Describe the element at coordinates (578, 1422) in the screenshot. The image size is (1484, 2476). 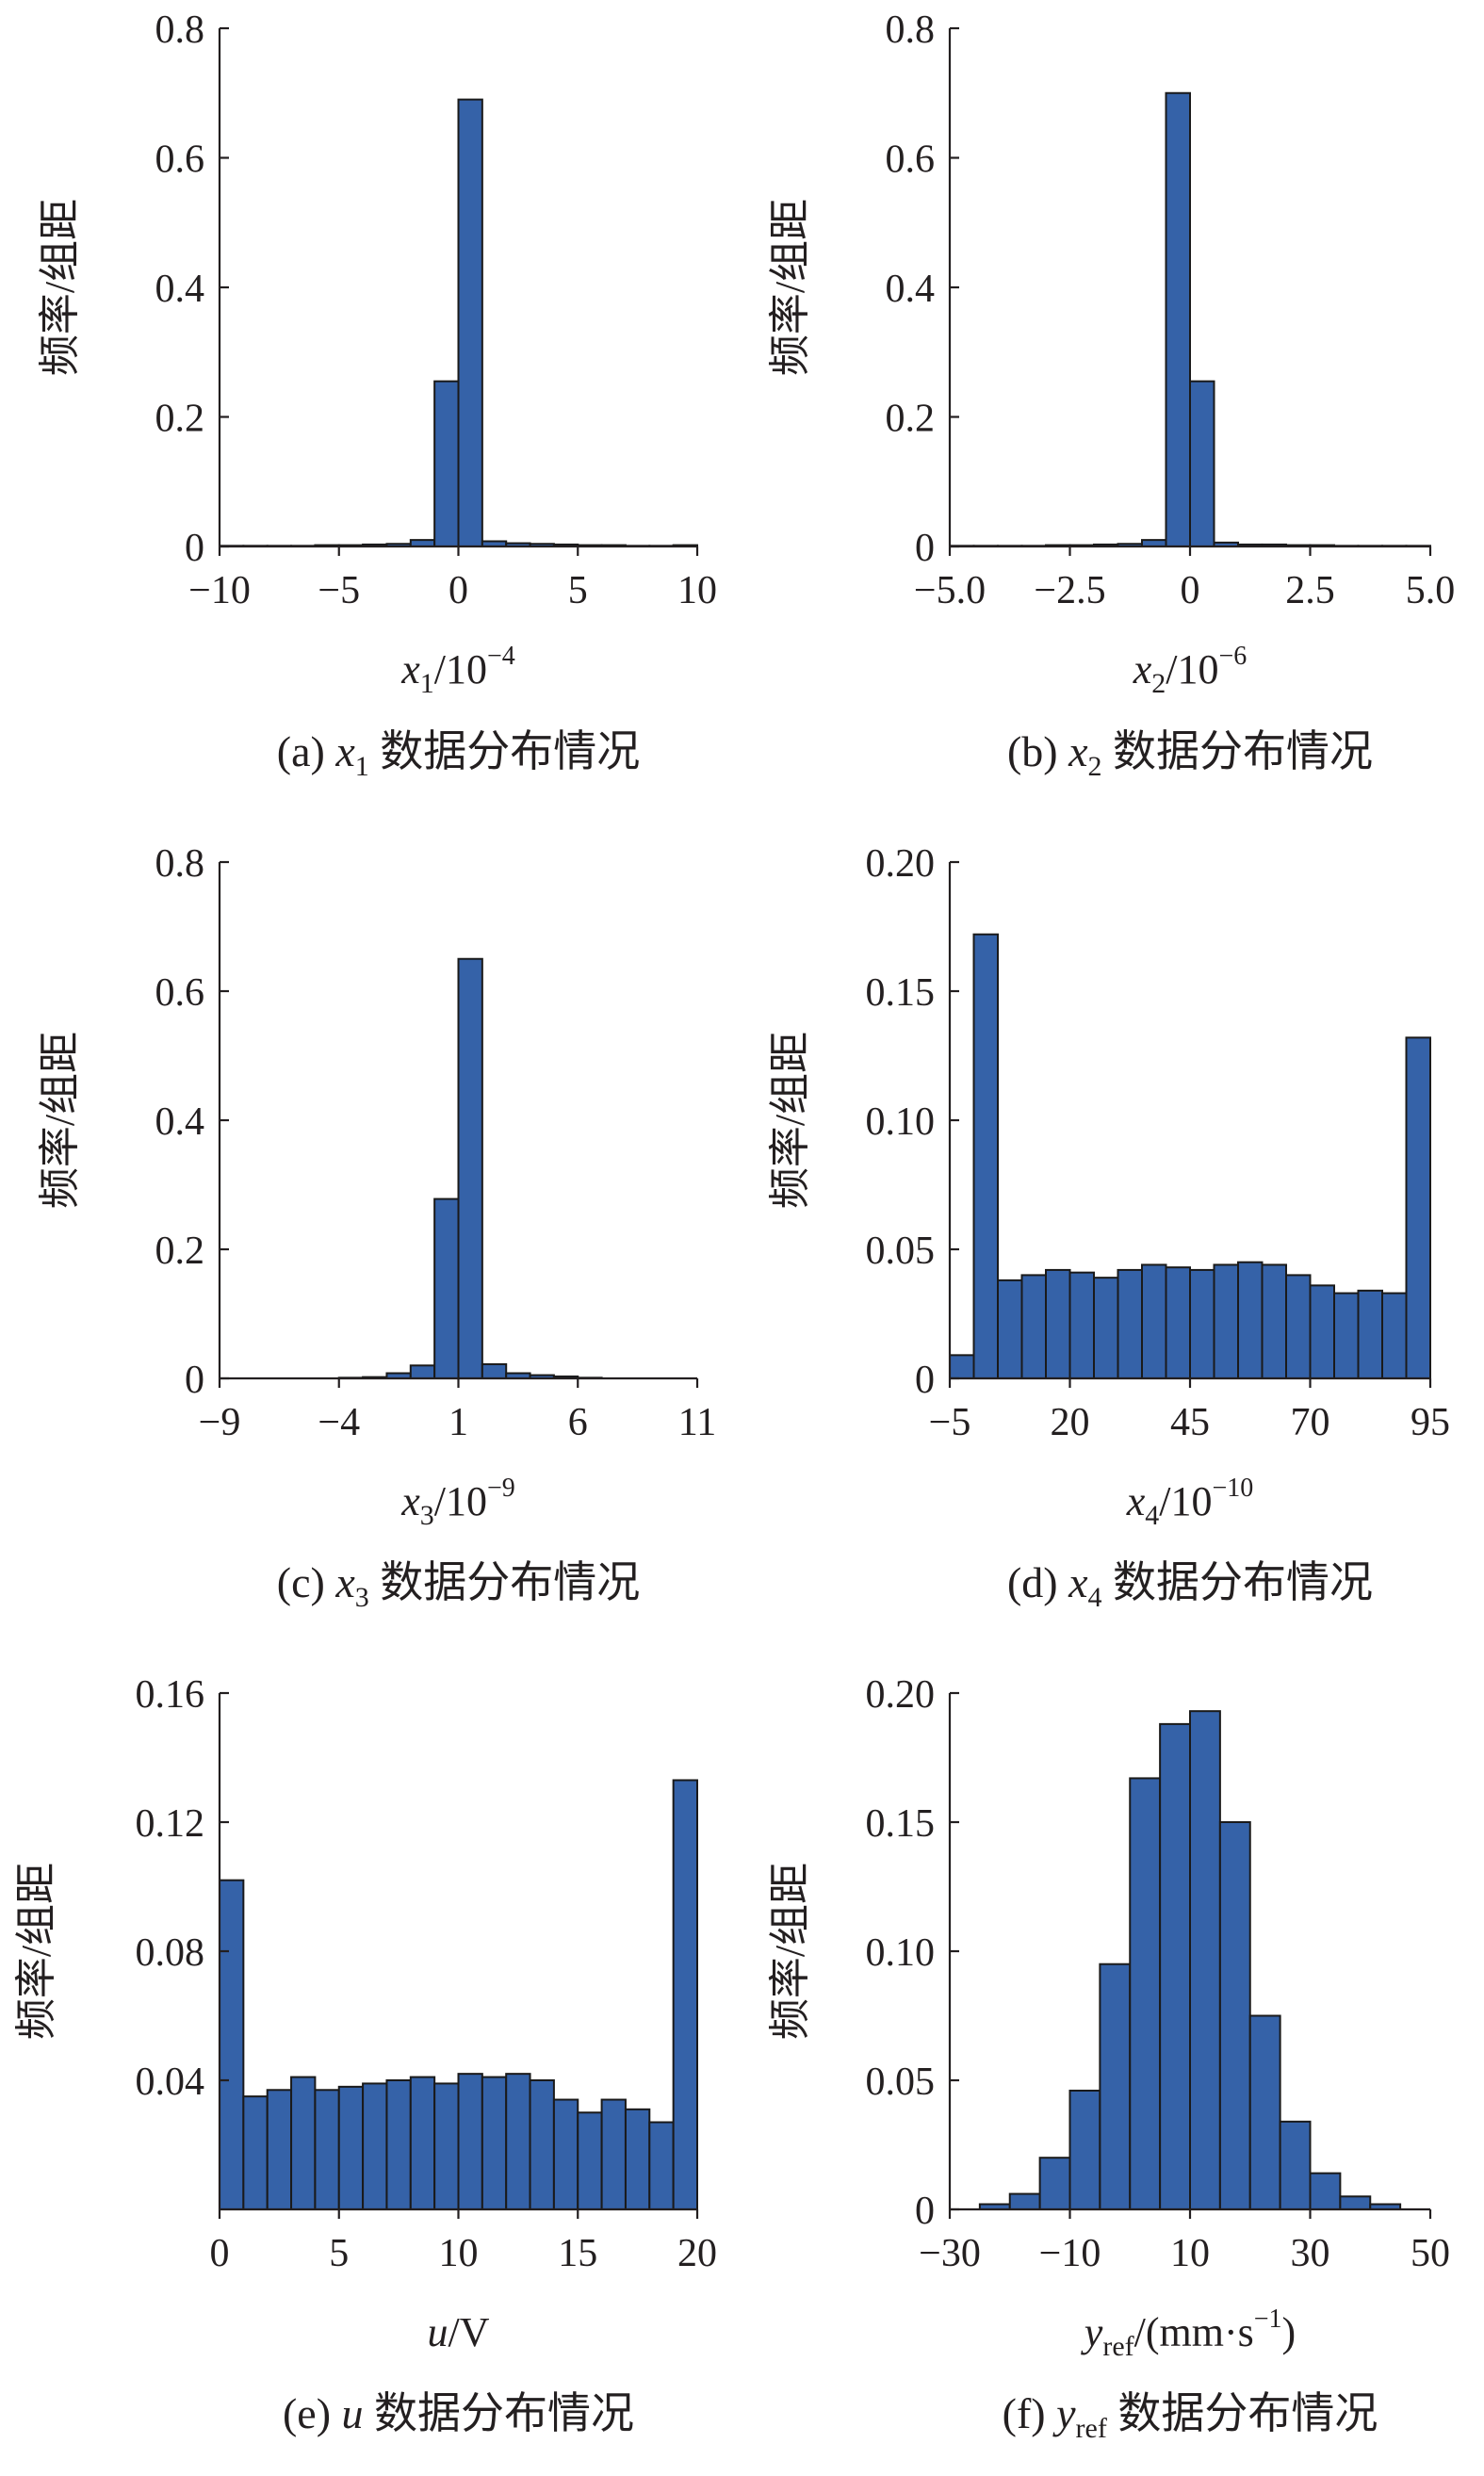
I see `x-tick-label: 6` at that location.